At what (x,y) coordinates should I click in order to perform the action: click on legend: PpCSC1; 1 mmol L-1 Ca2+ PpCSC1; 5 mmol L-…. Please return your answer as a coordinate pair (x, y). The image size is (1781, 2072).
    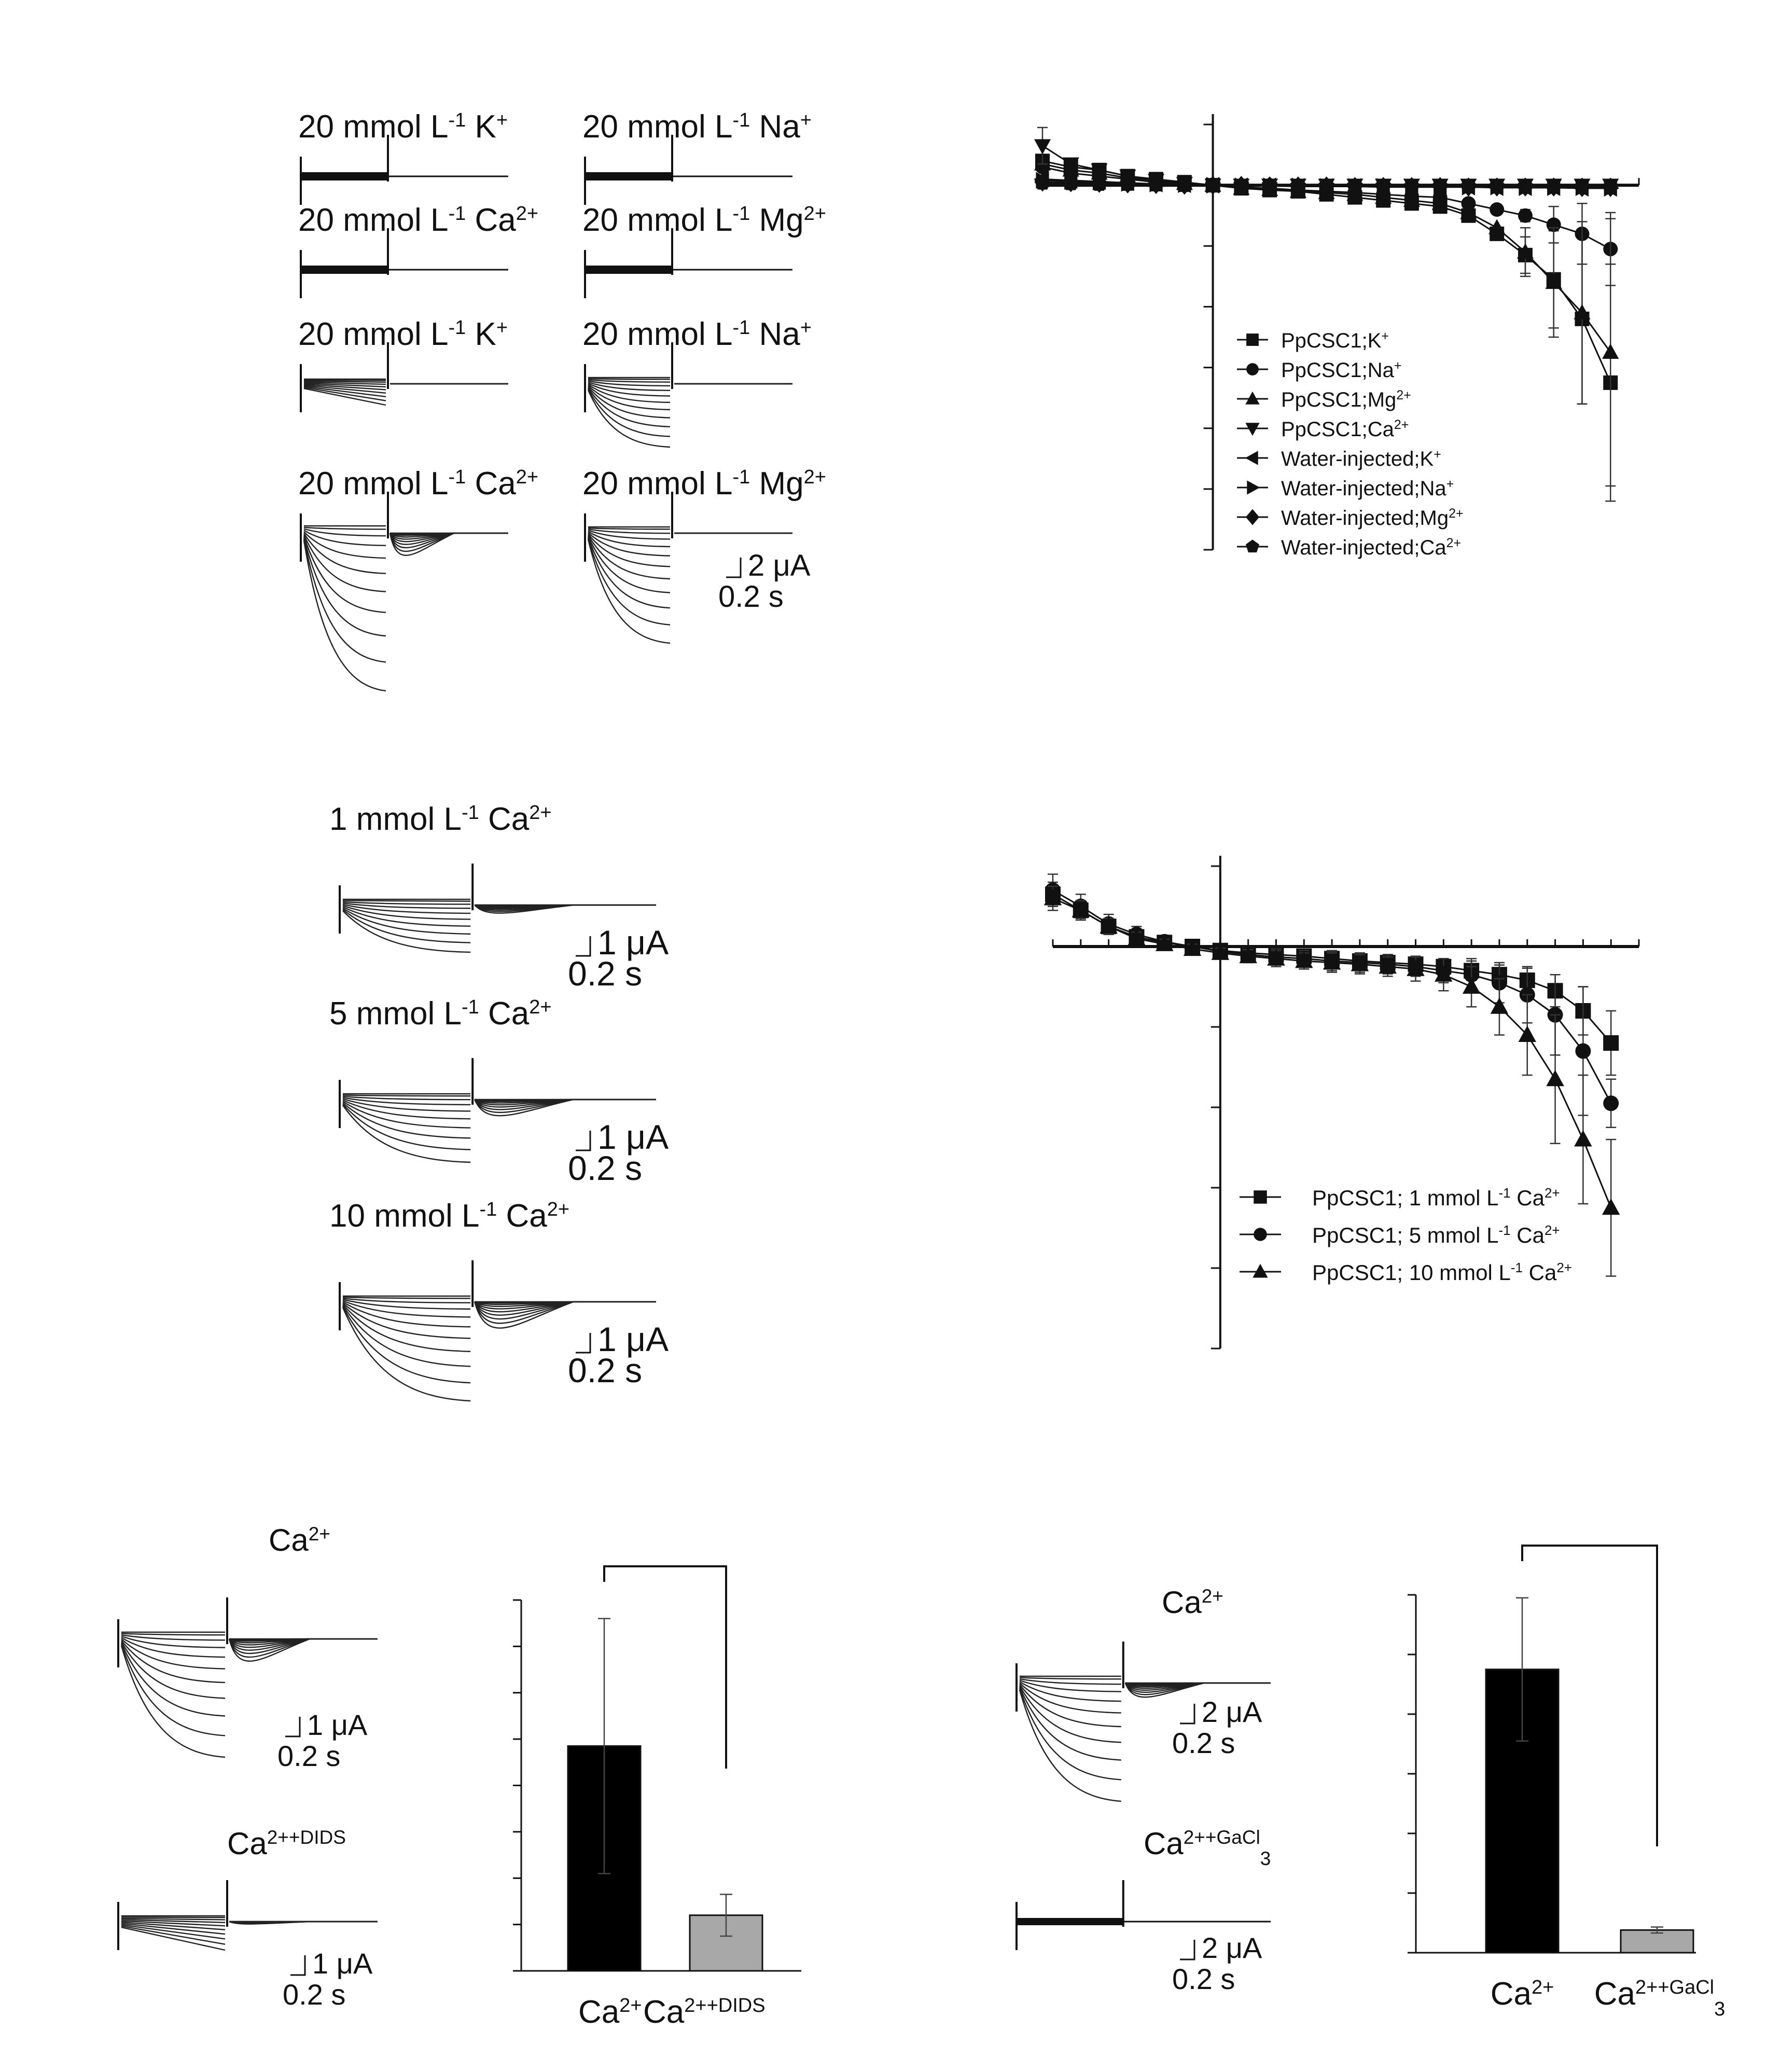
    Looking at the image, I should click on (1406, 1235).